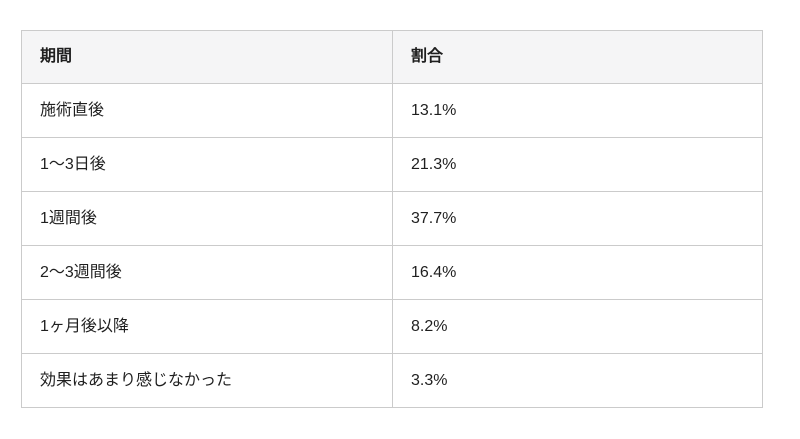 The height and width of the screenshot is (439, 800). Describe the element at coordinates (207, 57) in the screenshot. I see `column-header-period: 期間` at that location.